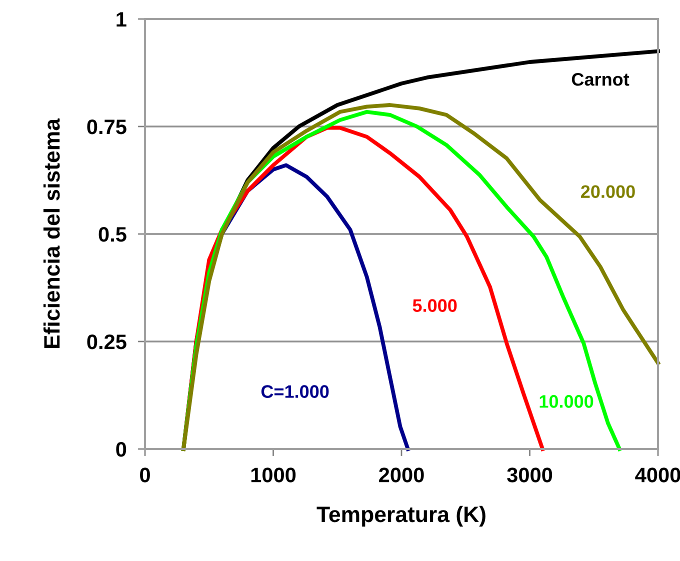 The height and width of the screenshot is (561, 680). What do you see at coordinates (657, 475) in the screenshot?
I see `x-tick-label: 4000` at bounding box center [657, 475].